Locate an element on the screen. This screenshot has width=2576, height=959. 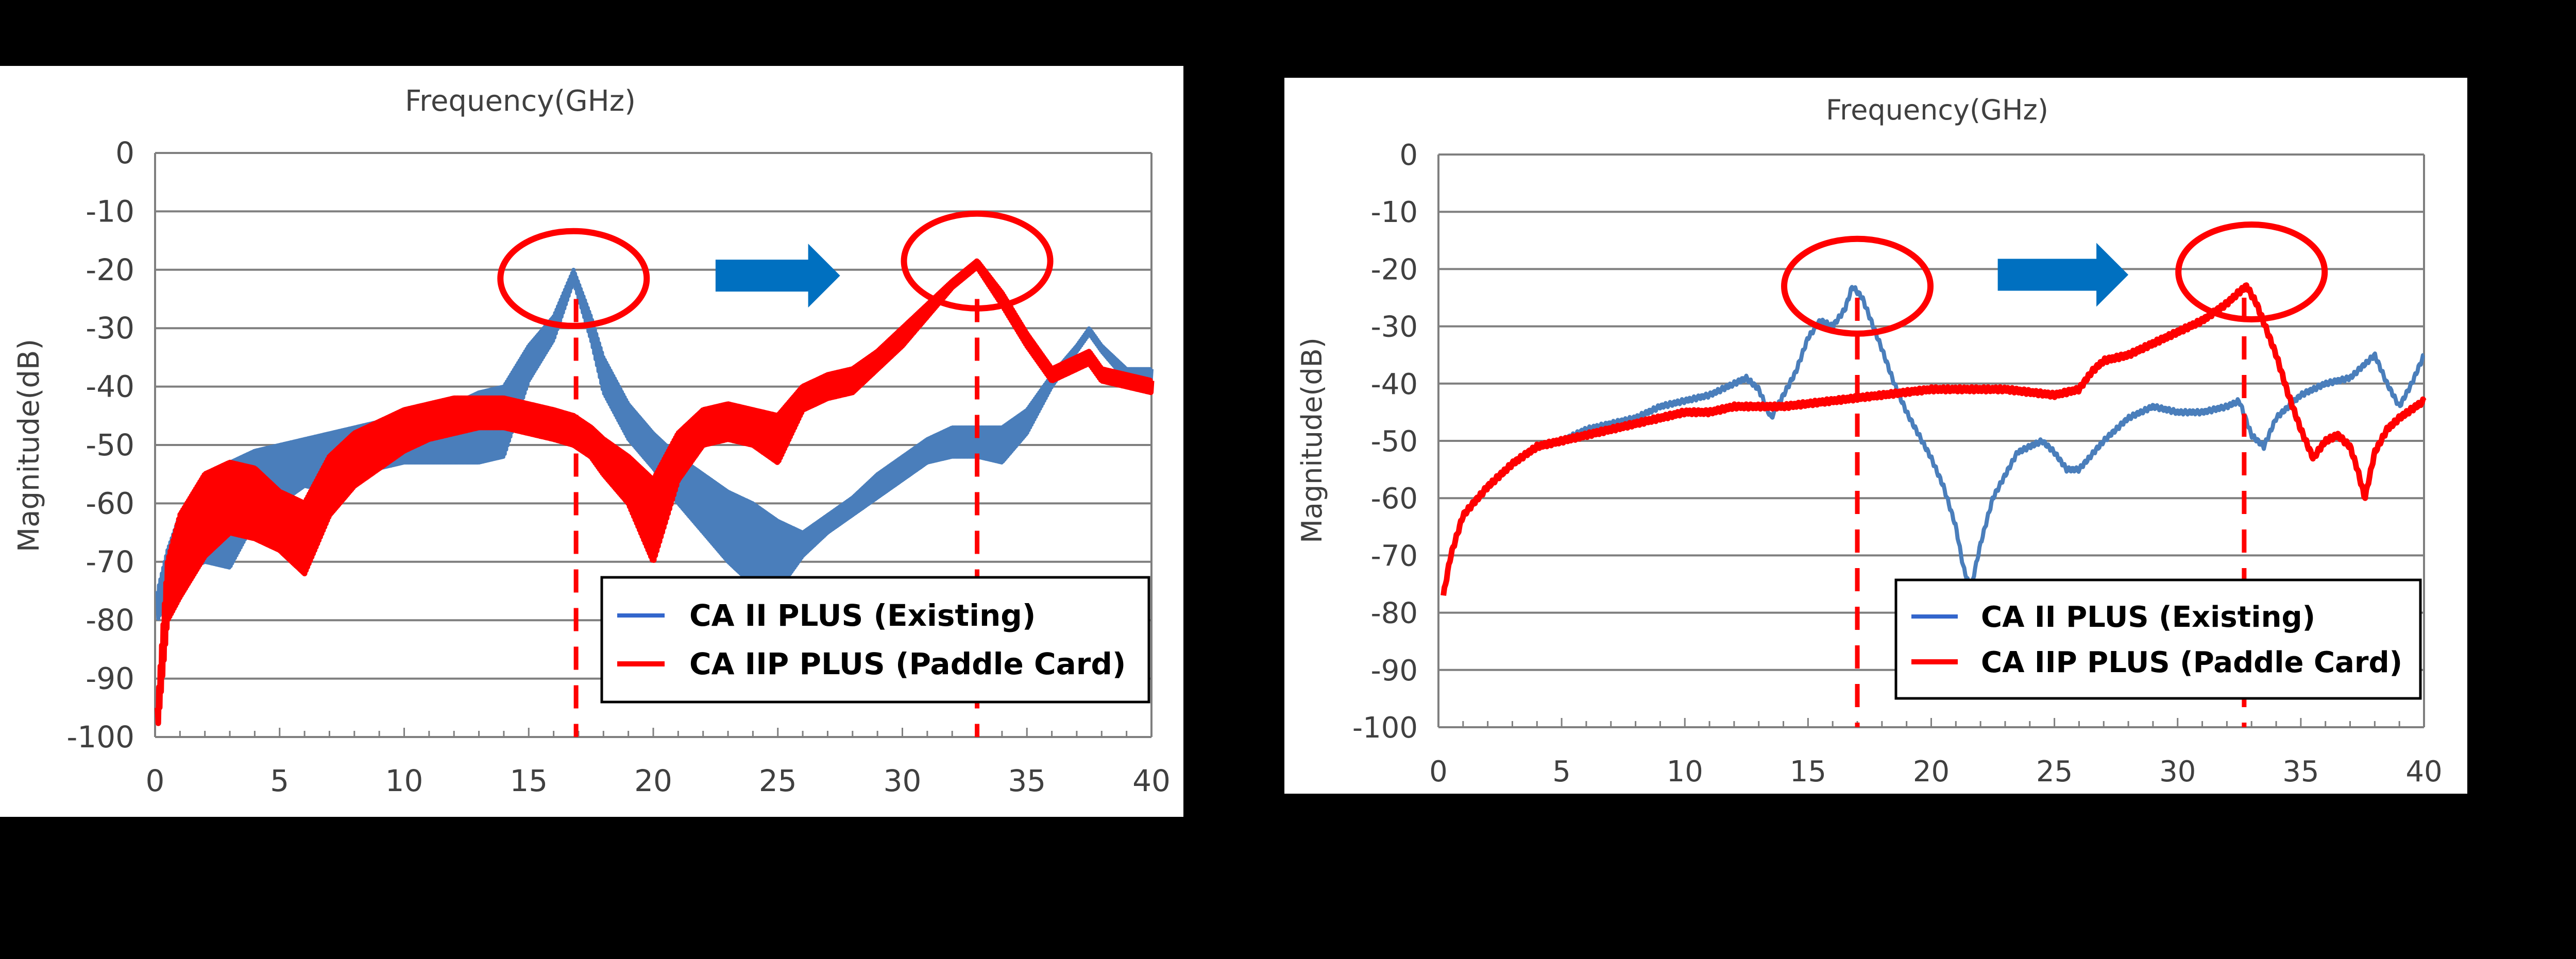
series-line-paddle is located at coordinates (1934, 439).